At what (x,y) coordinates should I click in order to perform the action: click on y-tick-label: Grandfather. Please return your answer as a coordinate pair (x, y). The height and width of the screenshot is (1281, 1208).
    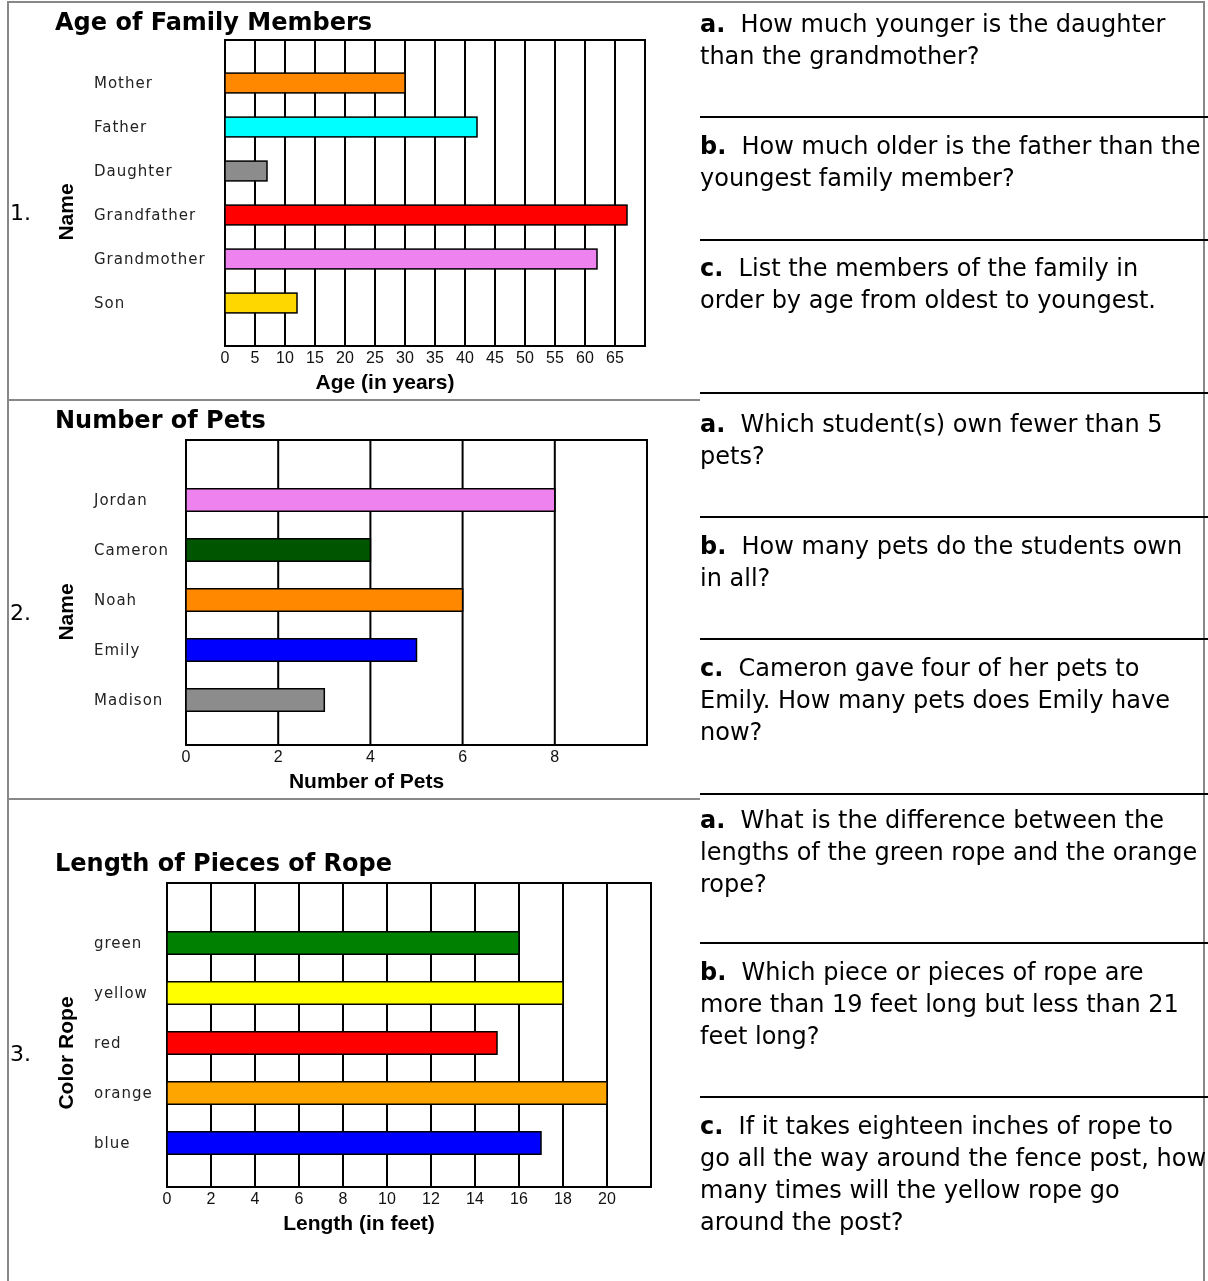
    Looking at the image, I should click on (145, 214).